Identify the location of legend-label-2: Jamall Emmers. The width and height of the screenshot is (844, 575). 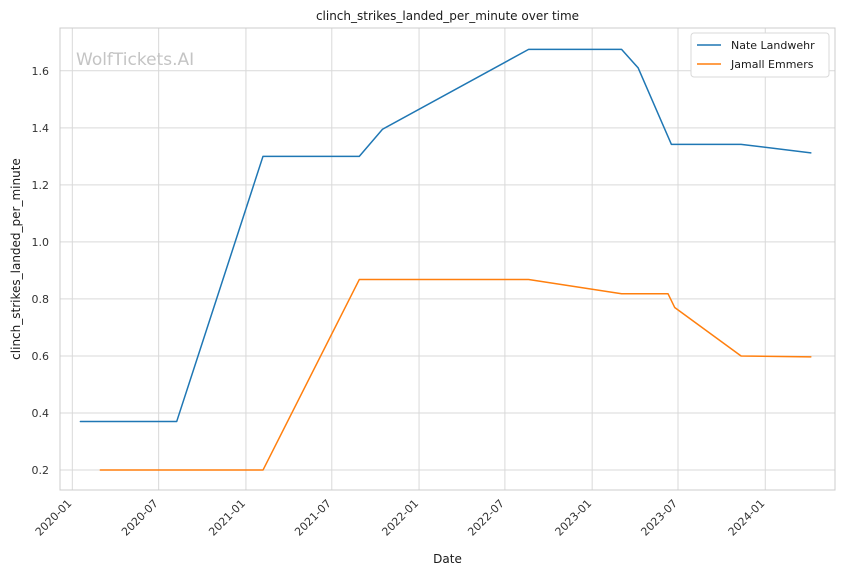
(772, 64).